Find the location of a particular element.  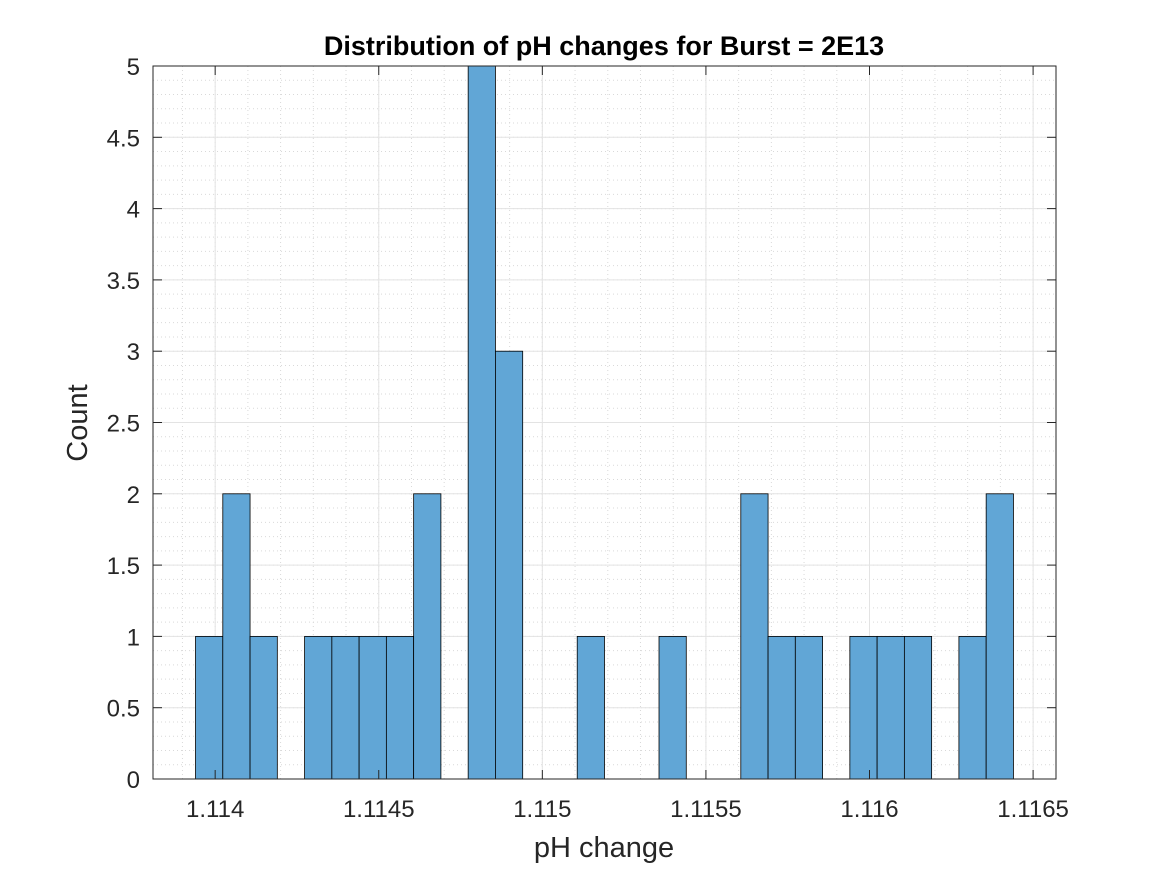

y-tick-label: 4.5 is located at coordinates (123, 138).